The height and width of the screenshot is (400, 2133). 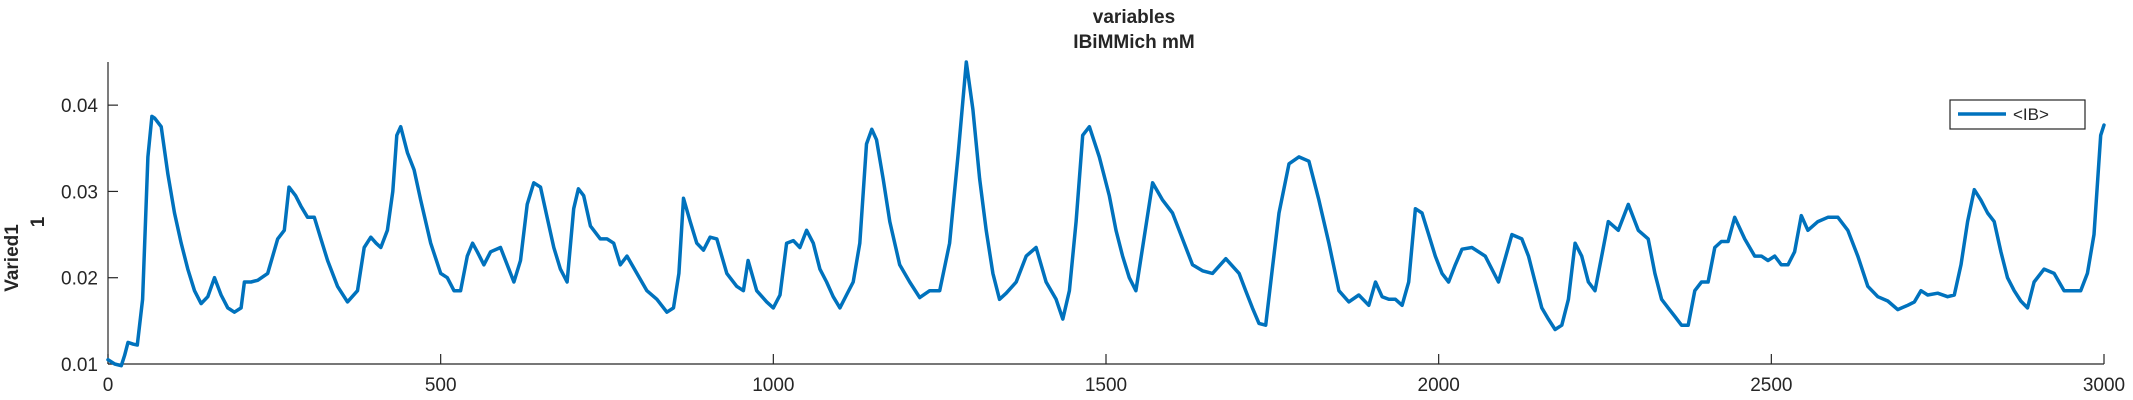 I want to click on y-axis-label: Varied1 1, so click(x=25, y=254).